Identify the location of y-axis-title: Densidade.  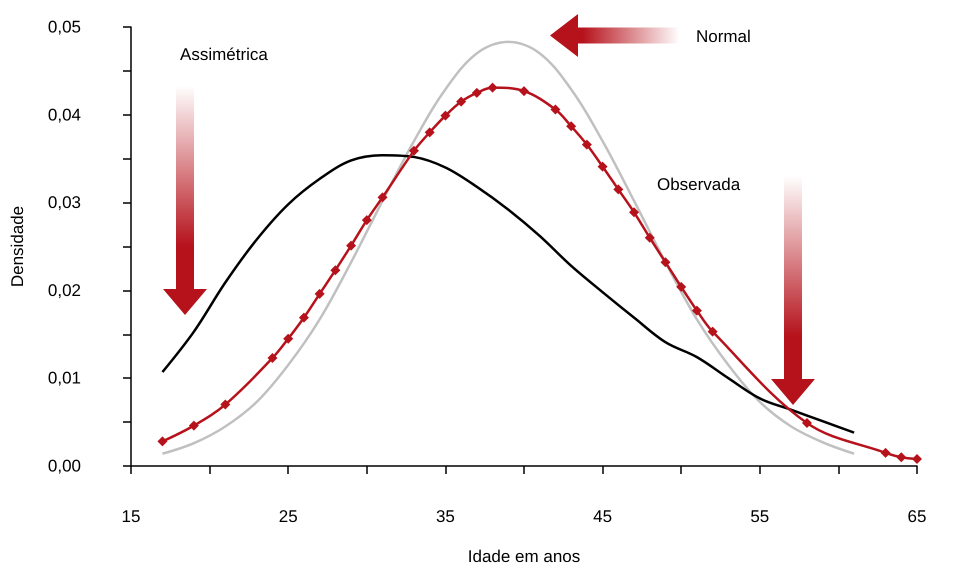
(17, 247).